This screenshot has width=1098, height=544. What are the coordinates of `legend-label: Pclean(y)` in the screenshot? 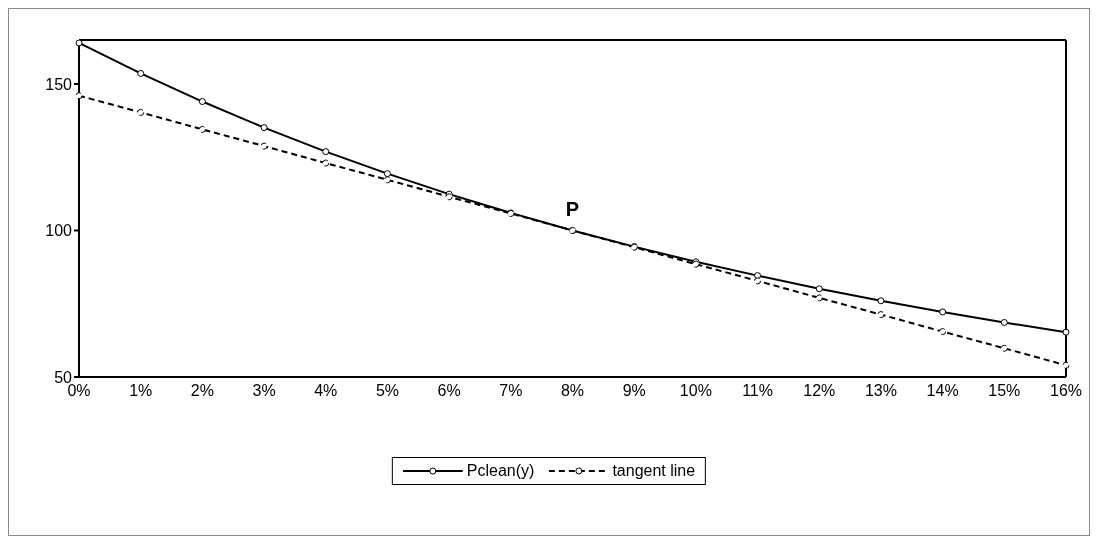 It's located at (500, 471).